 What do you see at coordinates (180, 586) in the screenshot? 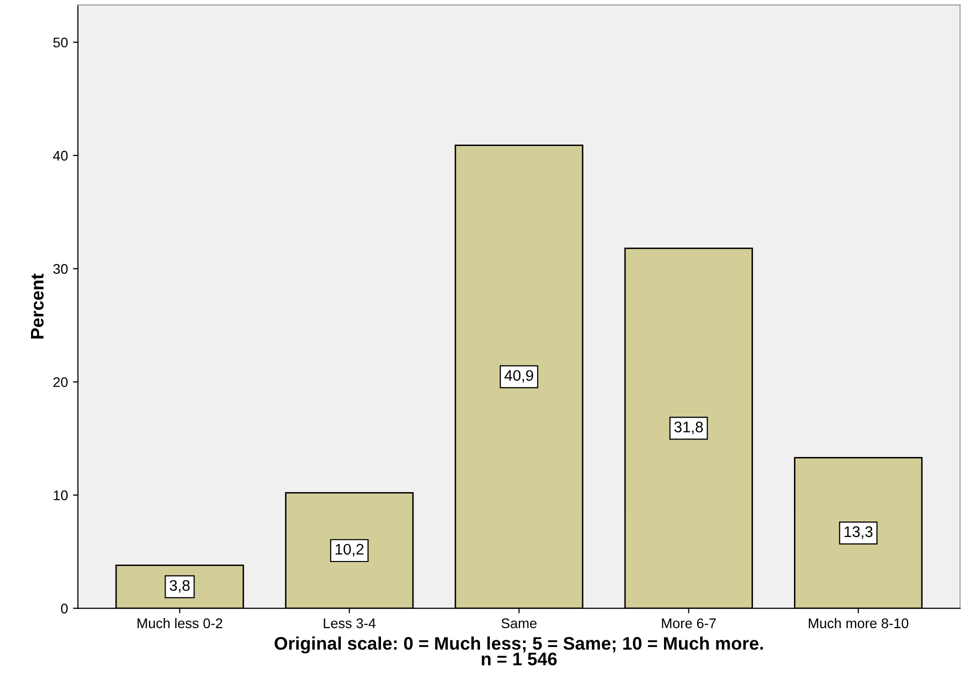
I see `data-label: 3,8` at bounding box center [180, 586].